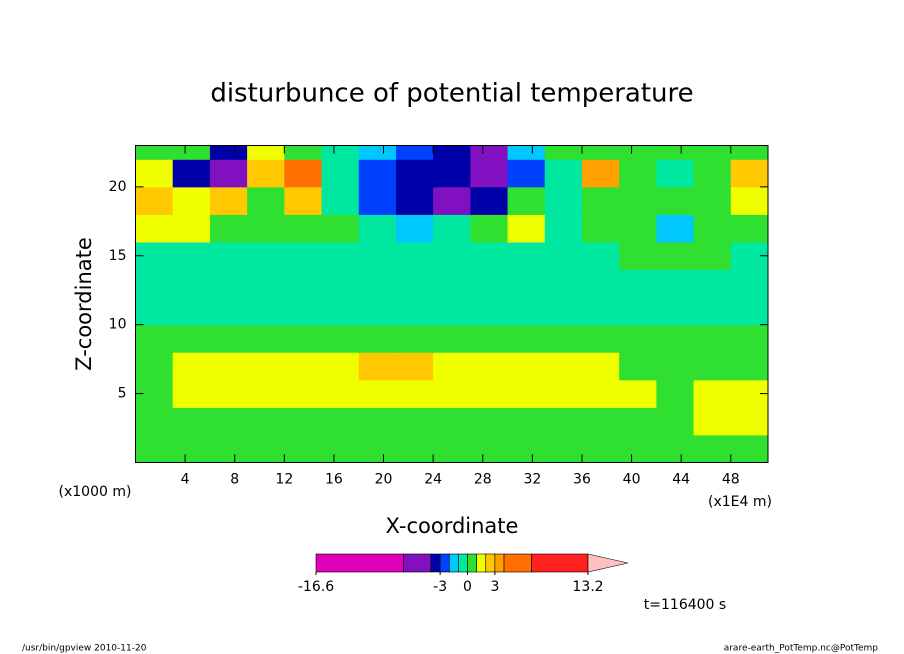  I want to click on colorbar-tick-label: 13.2, so click(587, 587).